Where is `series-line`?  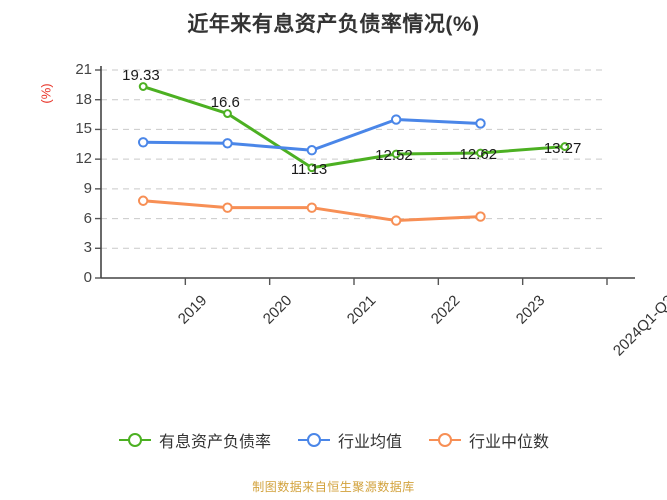
series-line is located at coordinates (354, 127).